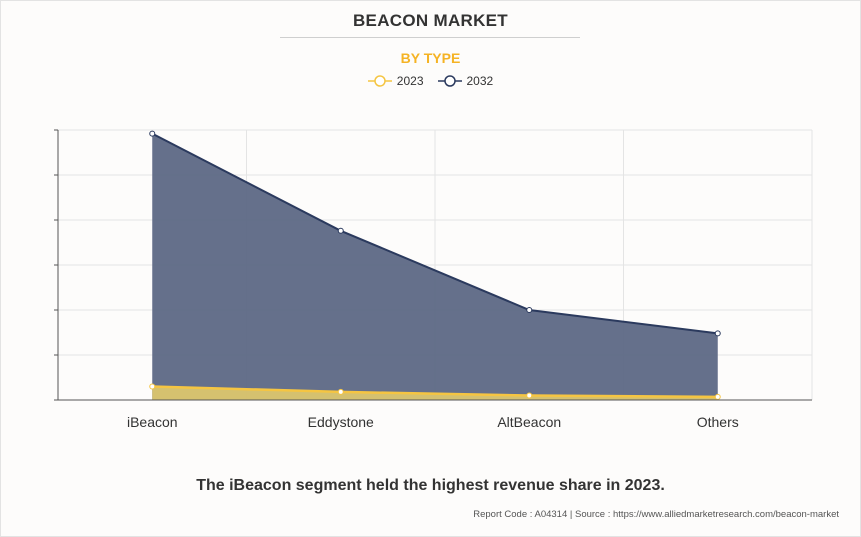 This screenshot has width=861, height=537. I want to click on title-divider, so click(430, 37).